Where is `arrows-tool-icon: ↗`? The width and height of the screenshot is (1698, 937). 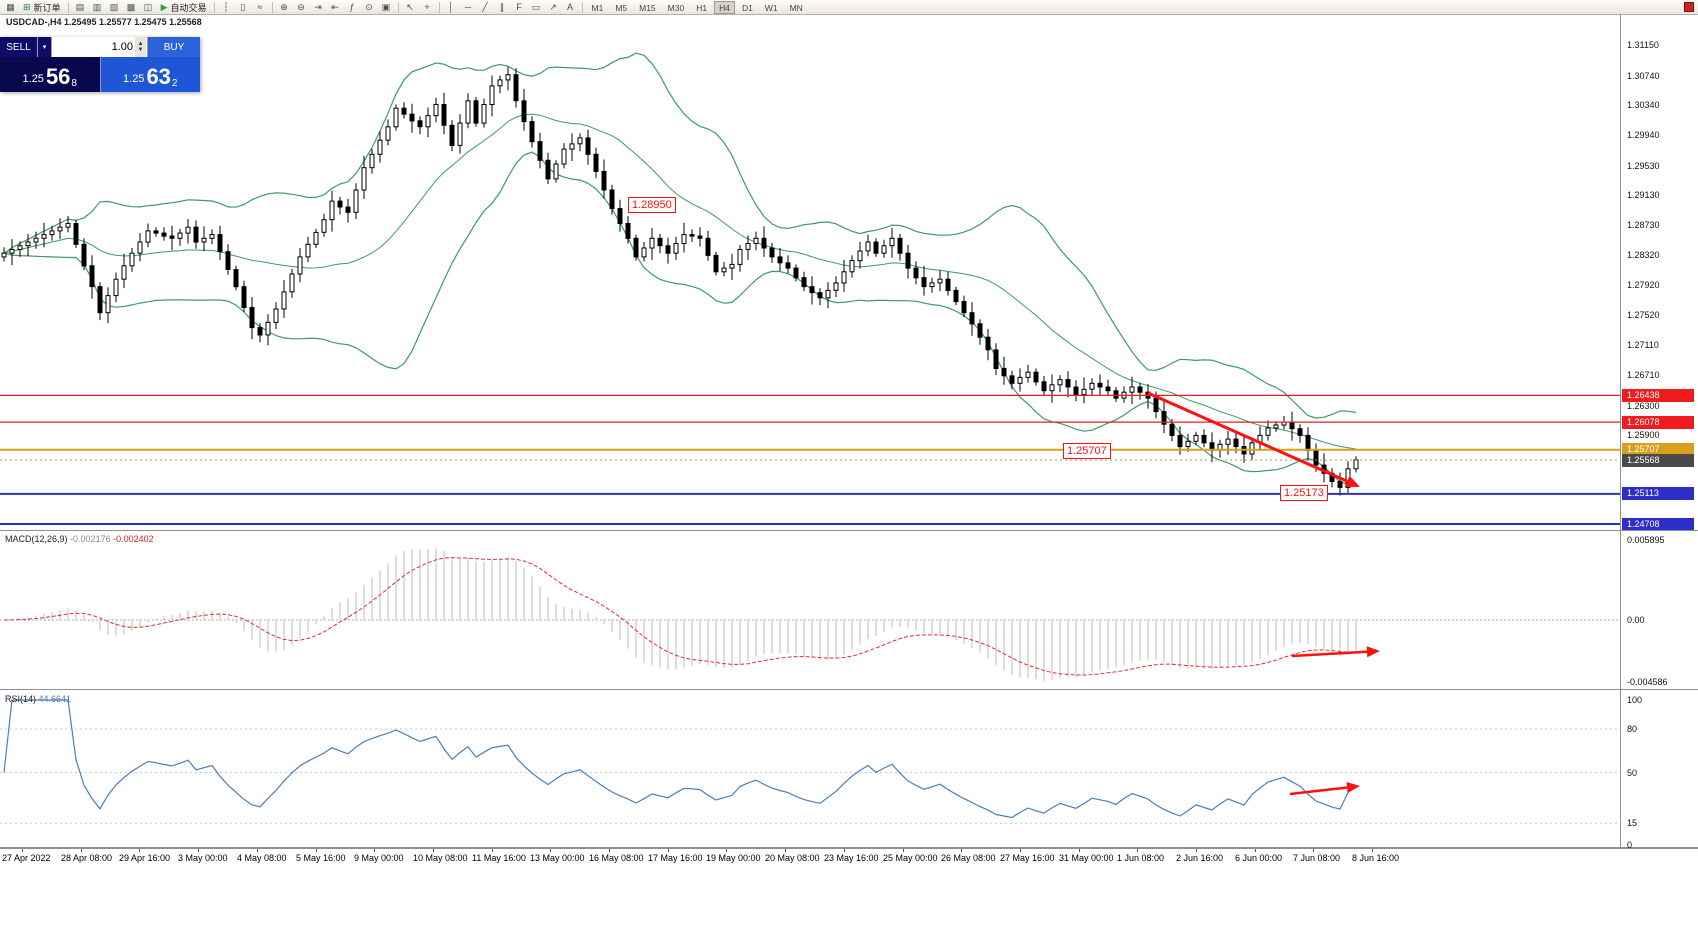 arrows-tool-icon: ↗ is located at coordinates (553, 6).